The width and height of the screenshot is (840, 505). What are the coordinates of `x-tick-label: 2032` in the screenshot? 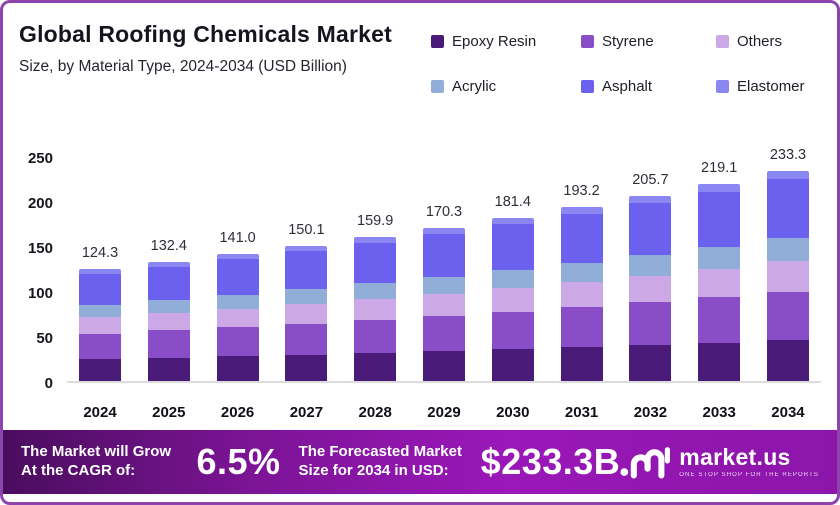 It's located at (650, 412).